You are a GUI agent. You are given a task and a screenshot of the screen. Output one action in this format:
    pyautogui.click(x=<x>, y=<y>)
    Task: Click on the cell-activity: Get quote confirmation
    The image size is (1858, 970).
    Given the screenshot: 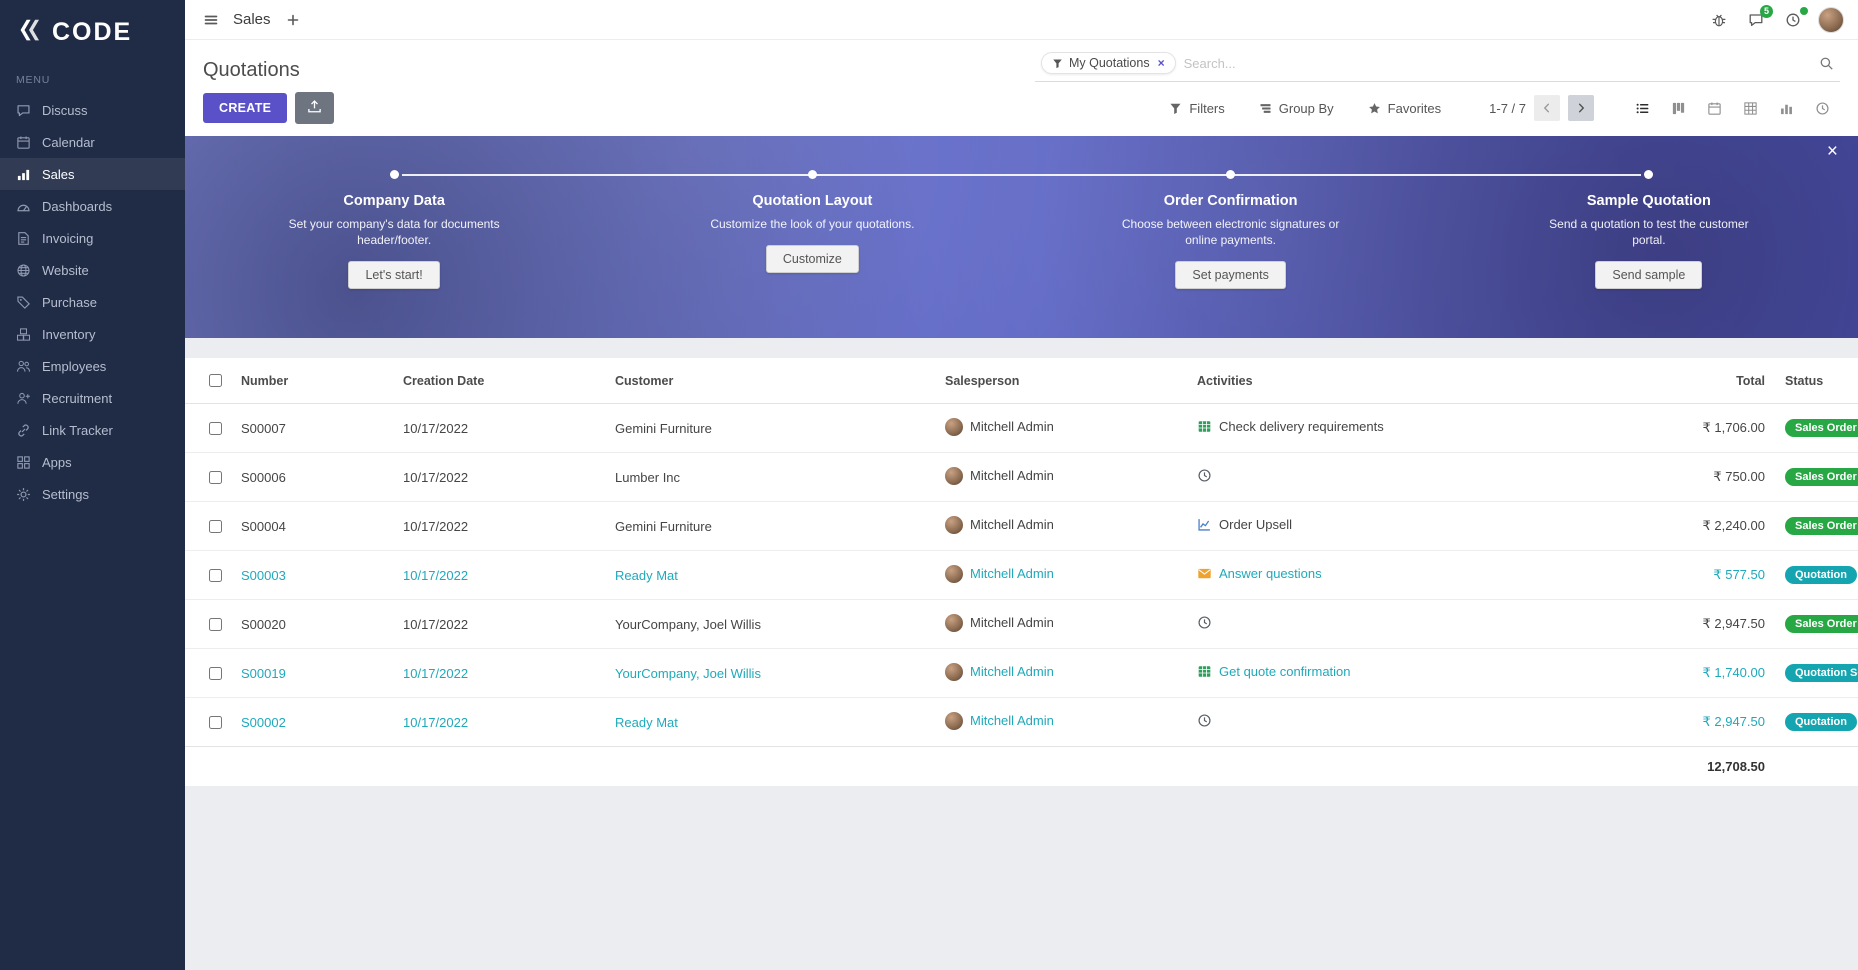 What is the action you would take?
    pyautogui.click(x=1416, y=673)
    